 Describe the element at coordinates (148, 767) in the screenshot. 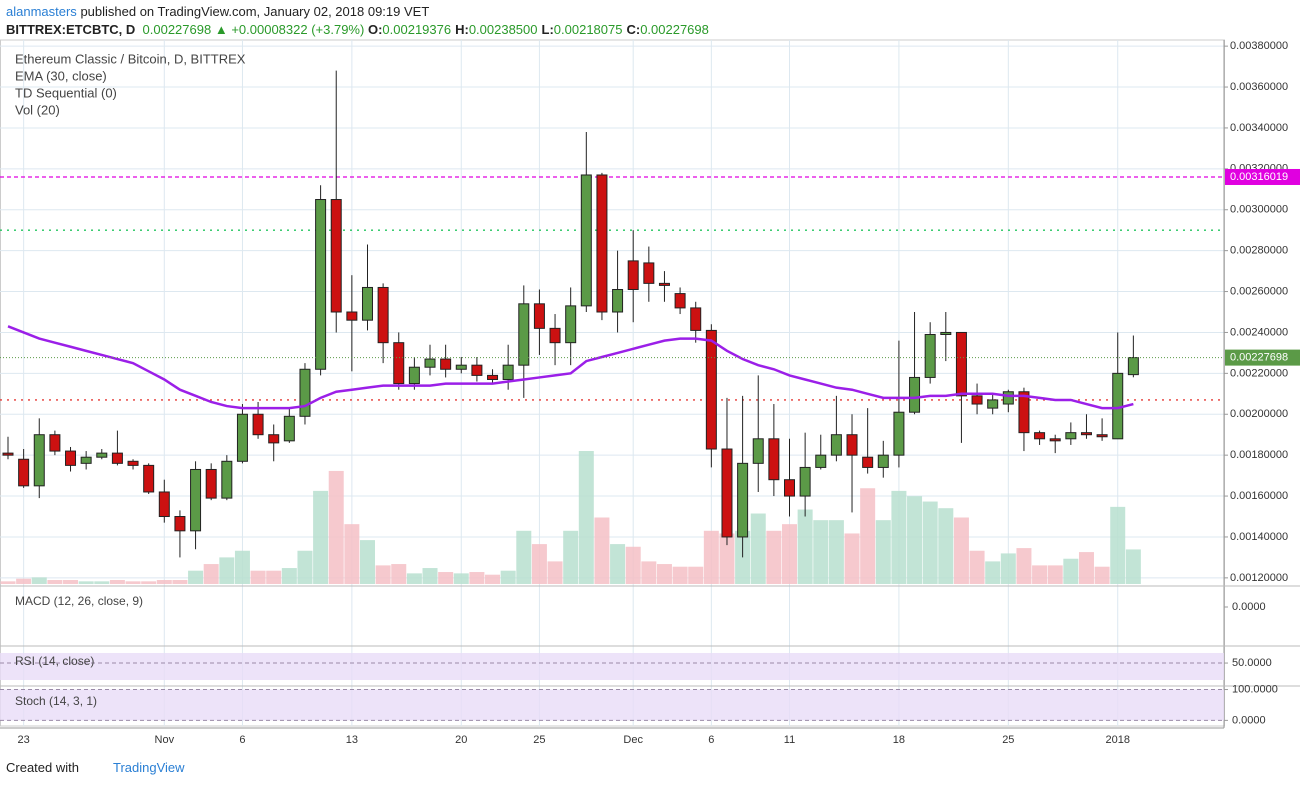

I see `brand: TradingView` at that location.